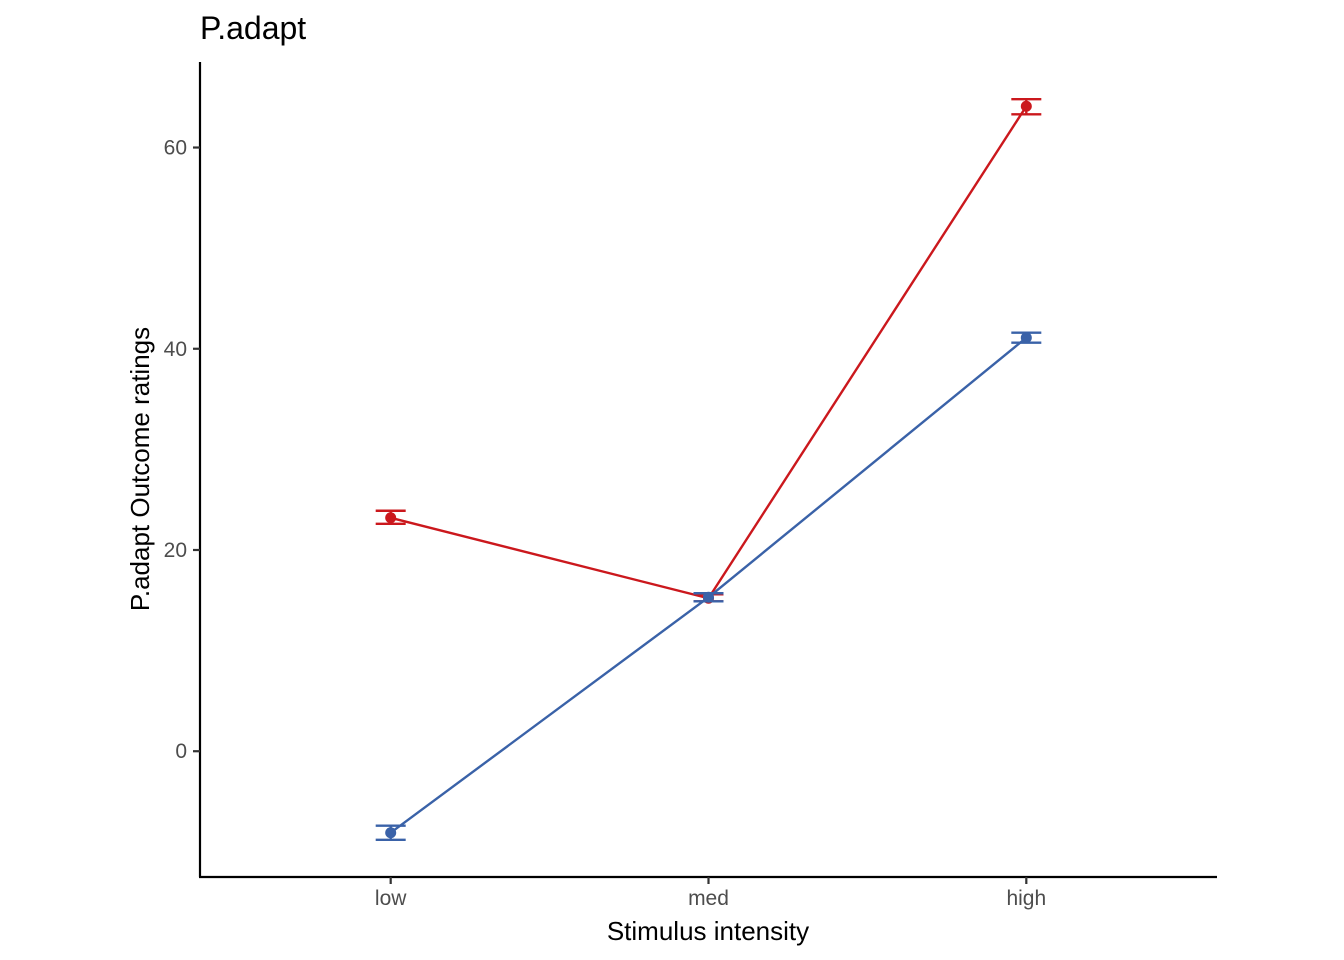 The width and height of the screenshot is (1344, 960). What do you see at coordinates (708, 898) in the screenshot?
I see `x-tick-label: med` at bounding box center [708, 898].